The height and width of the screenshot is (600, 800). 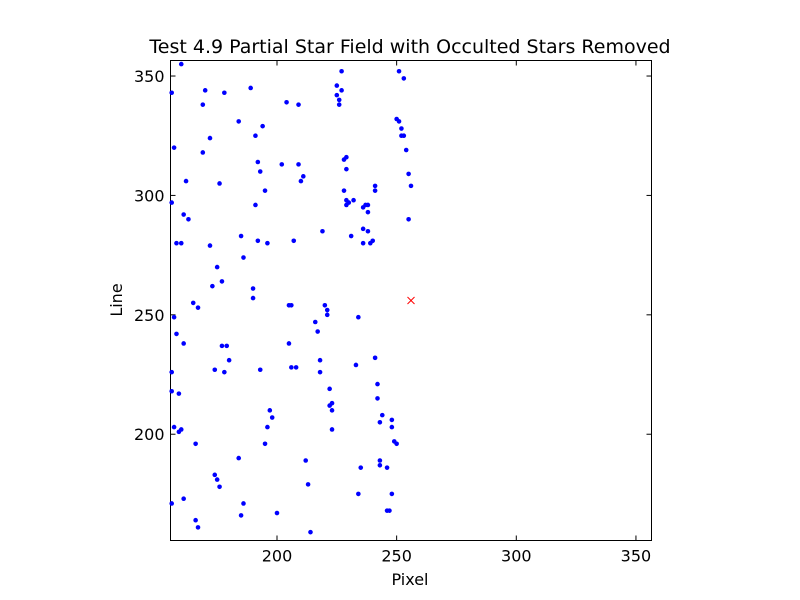 What do you see at coordinates (277, 556) in the screenshot?
I see `x-tick-label: 200` at bounding box center [277, 556].